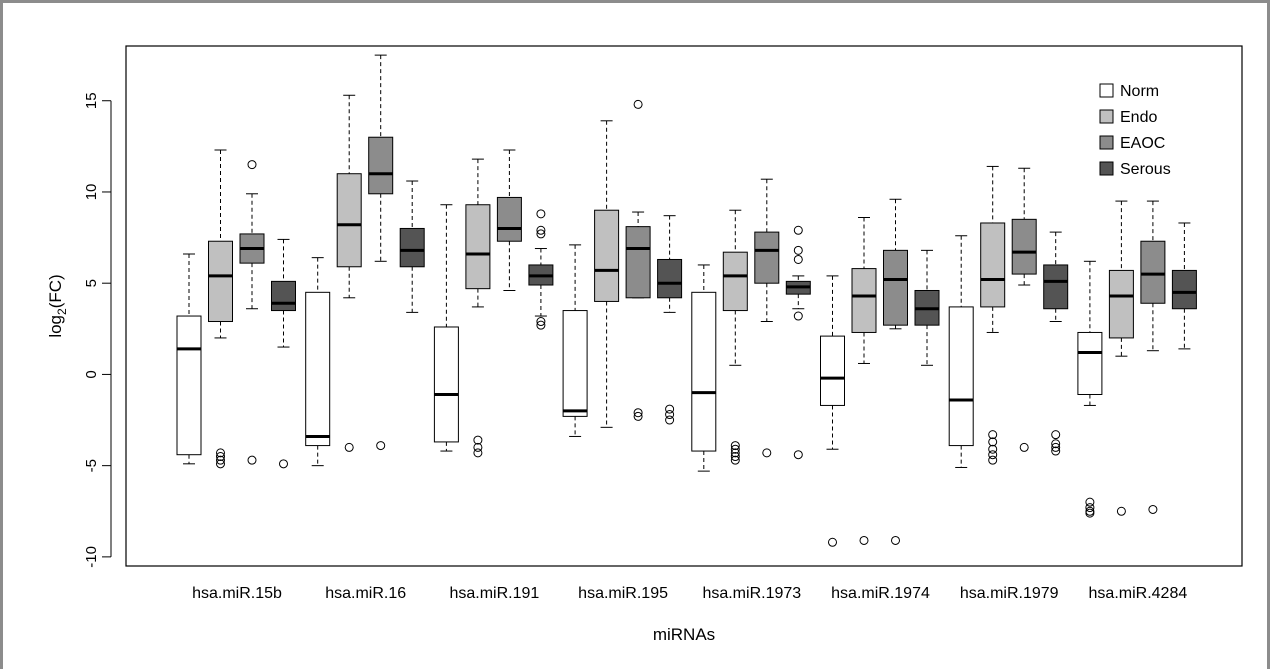 The width and height of the screenshot is (1270, 669). What do you see at coordinates (97, 330) in the screenshot?
I see `y-axis: -10 -5 0 5 10 15` at bounding box center [97, 330].